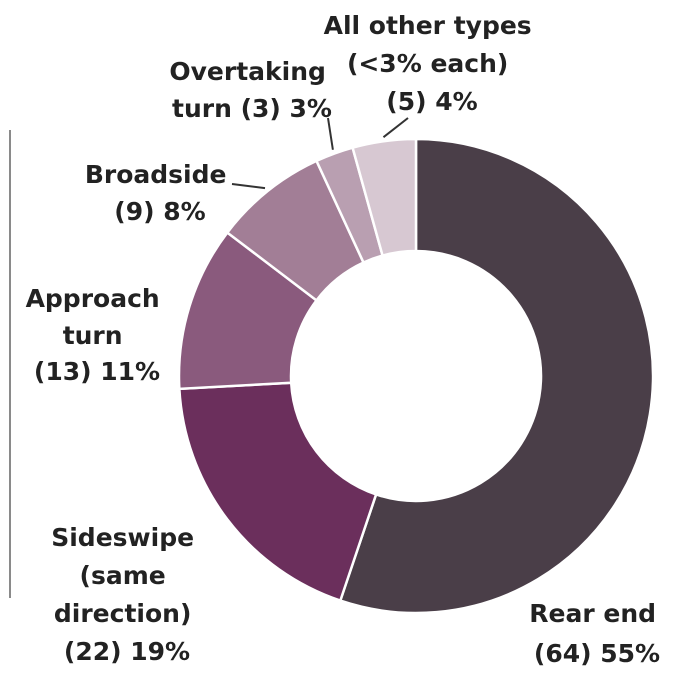 The image size is (683, 673). Describe the element at coordinates (251, 90) in the screenshot. I see `label-overtaking-turn: Overtaking turn (3) 3%` at that location.